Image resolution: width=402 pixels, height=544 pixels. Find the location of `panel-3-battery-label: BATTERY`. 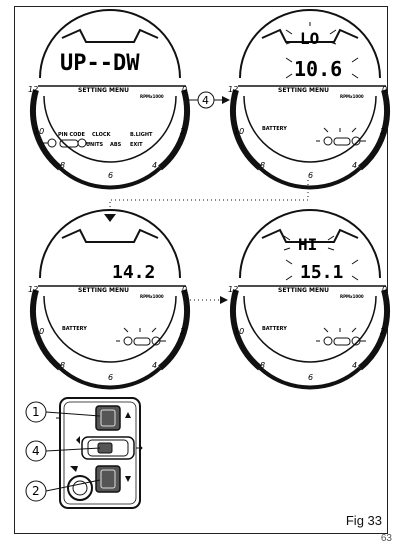

panel-3-battery-label: BATTERY is located at coordinates (74, 329).